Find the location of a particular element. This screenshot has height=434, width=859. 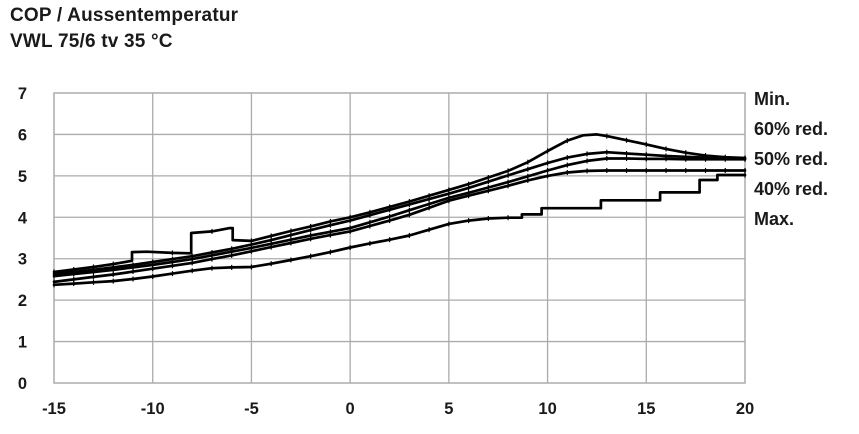

chart-title: COP / Aussentemperatur is located at coordinates (124, 15).